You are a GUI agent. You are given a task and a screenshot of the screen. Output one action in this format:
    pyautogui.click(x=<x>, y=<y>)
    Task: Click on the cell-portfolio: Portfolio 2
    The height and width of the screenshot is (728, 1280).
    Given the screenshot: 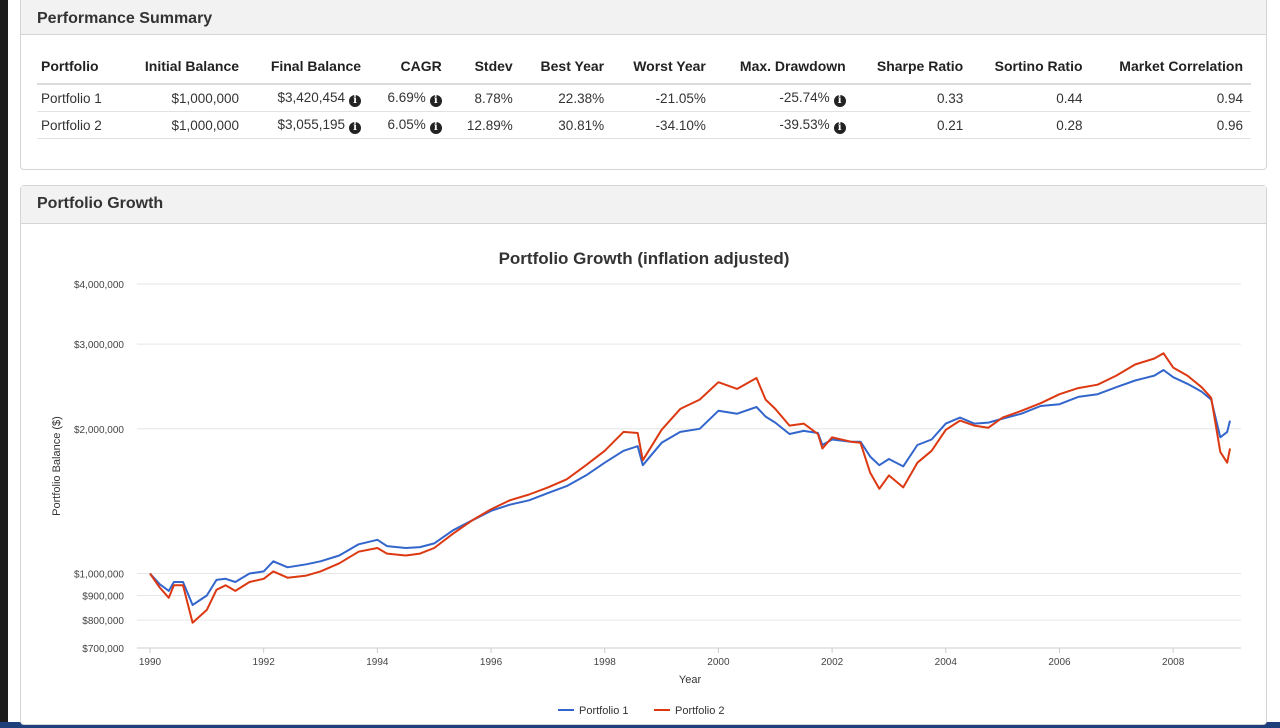 What is the action you would take?
    pyautogui.click(x=79, y=125)
    